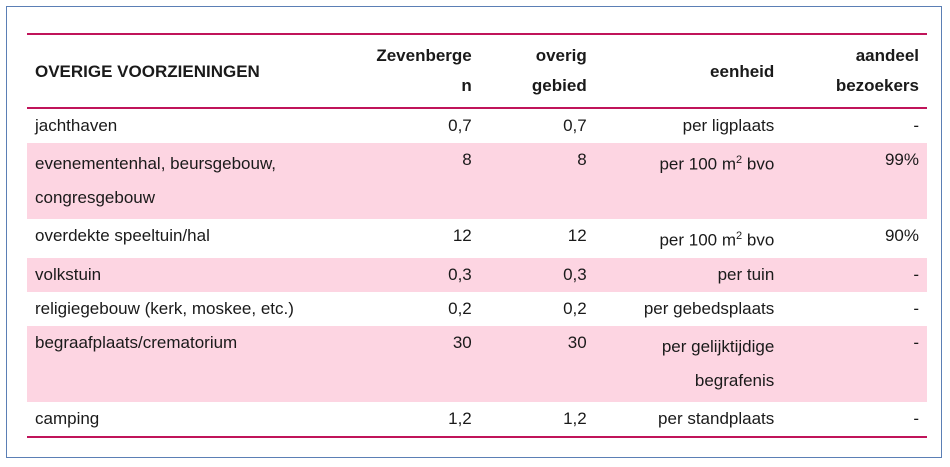 The image size is (950, 467). What do you see at coordinates (411, 419) in the screenshot?
I see `cell-zevenbergen: 1,2` at bounding box center [411, 419].